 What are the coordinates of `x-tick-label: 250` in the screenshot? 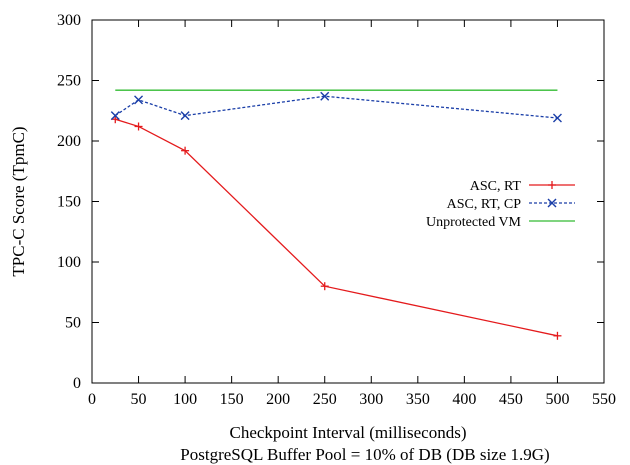 It's located at (325, 399).